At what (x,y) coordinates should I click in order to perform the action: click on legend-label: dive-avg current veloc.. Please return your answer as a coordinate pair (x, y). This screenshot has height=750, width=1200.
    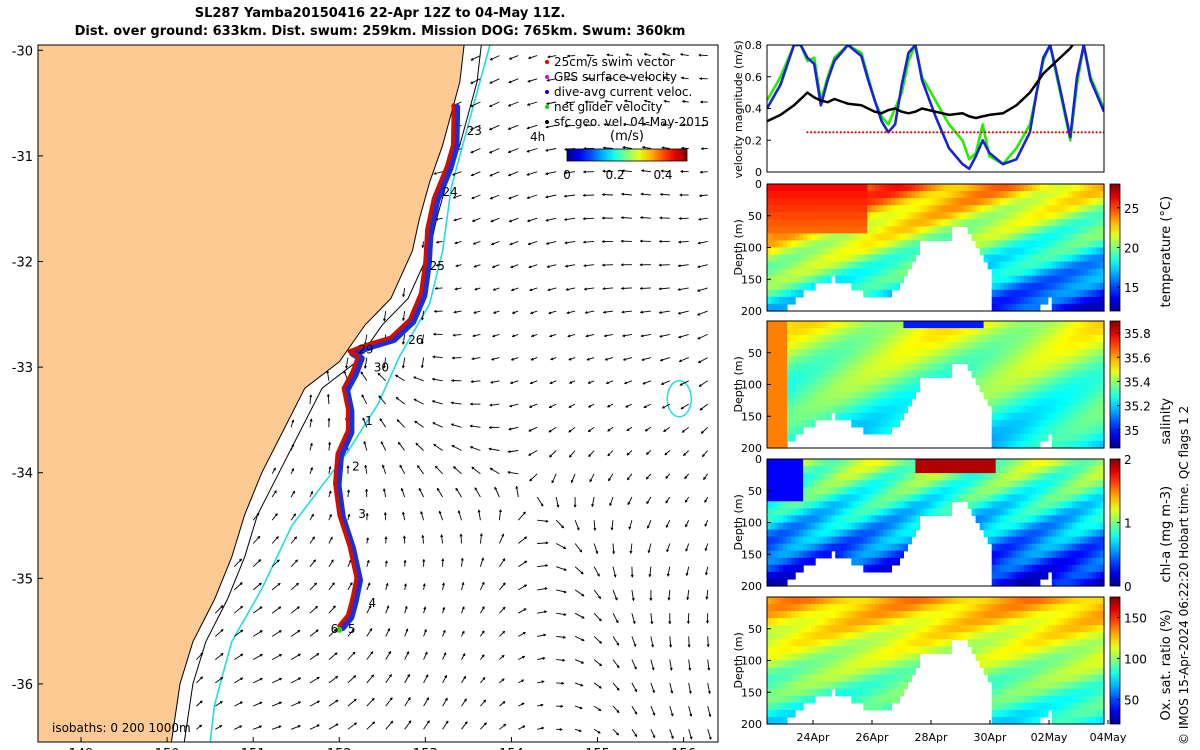
    Looking at the image, I should click on (623, 92).